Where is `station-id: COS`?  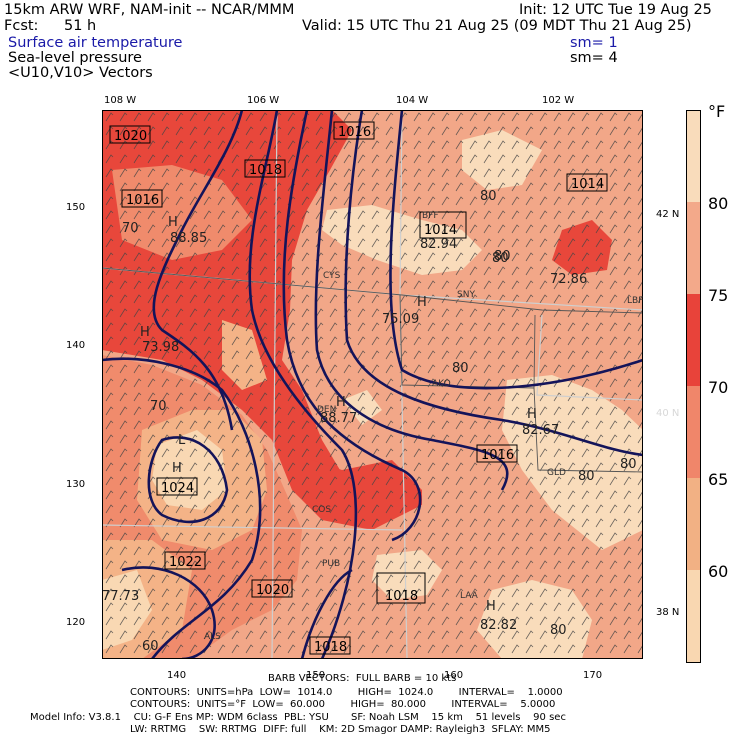
station-id: COS is located at coordinates (321, 510).